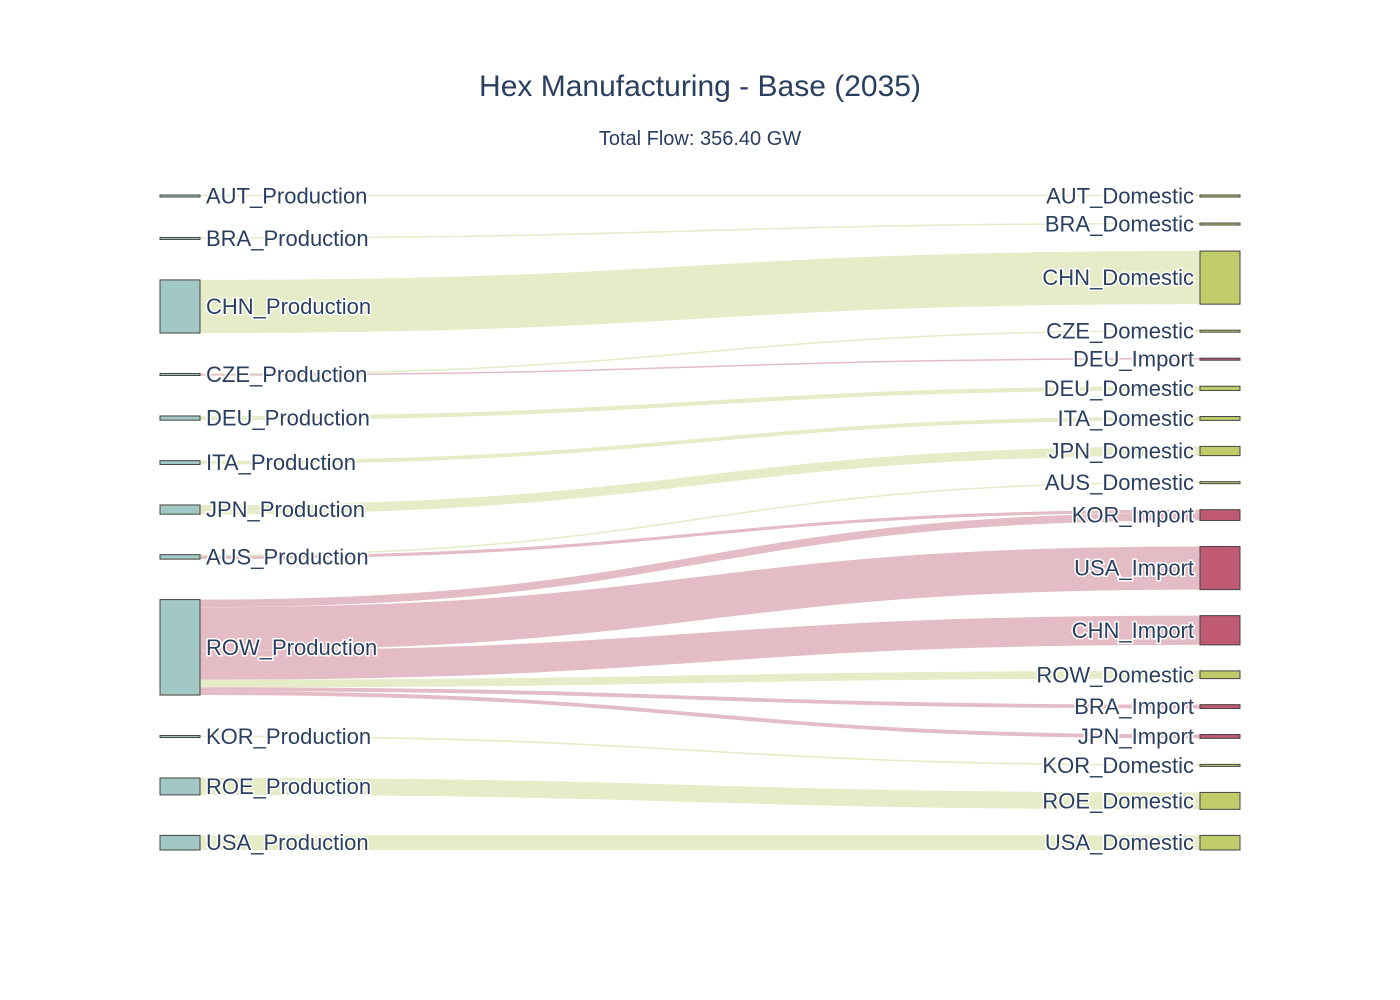 Image resolution: width=1400 pixels, height=1000 pixels. Describe the element at coordinates (700, 230) in the screenshot. I see `flow-link-bra-production-to-bra-domestic` at that location.